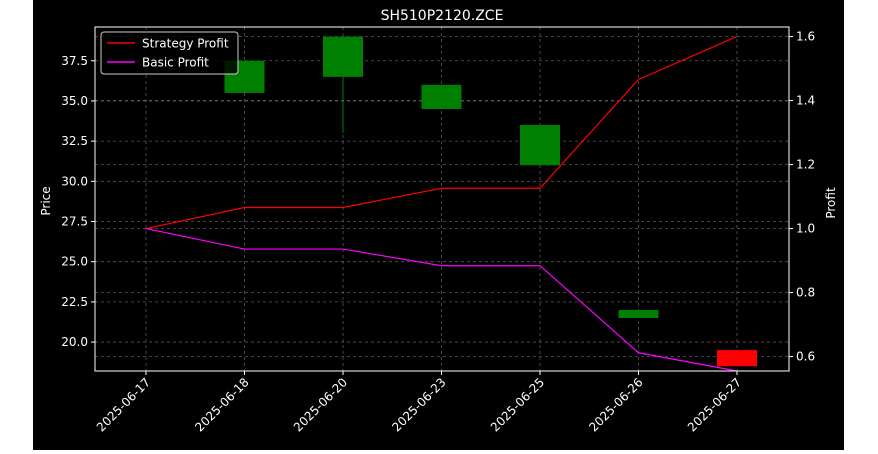  I want to click on legend-label-strategy-profit: Strategy Profit, so click(185, 44).